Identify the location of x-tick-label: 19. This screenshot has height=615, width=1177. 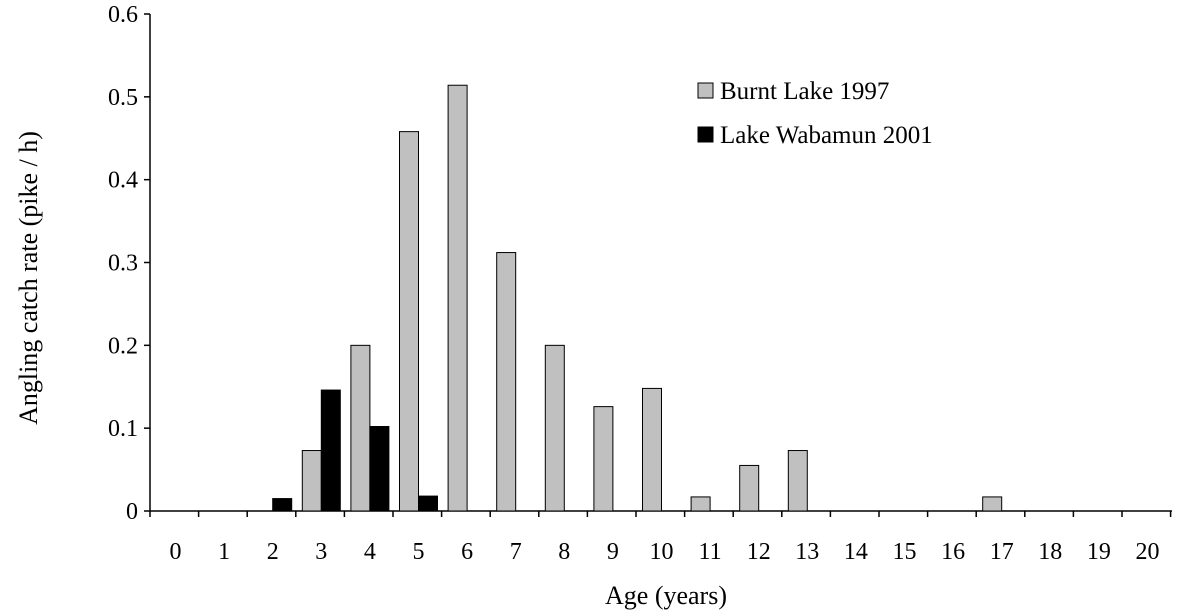
(1099, 552).